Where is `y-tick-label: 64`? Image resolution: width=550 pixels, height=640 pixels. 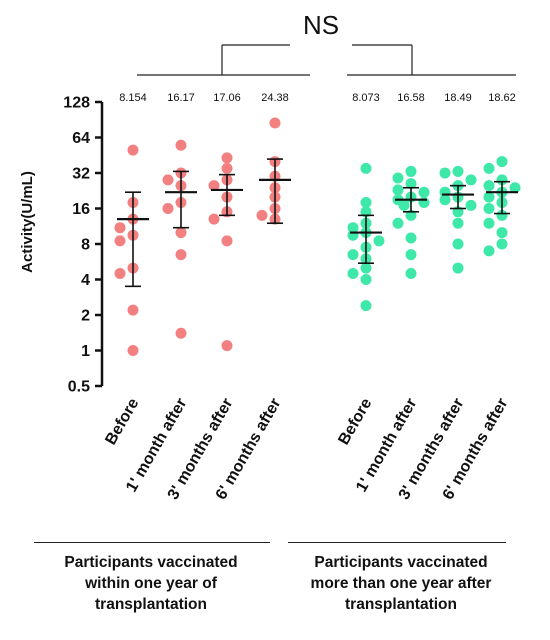
y-tick-label: 64 is located at coordinates (81, 138).